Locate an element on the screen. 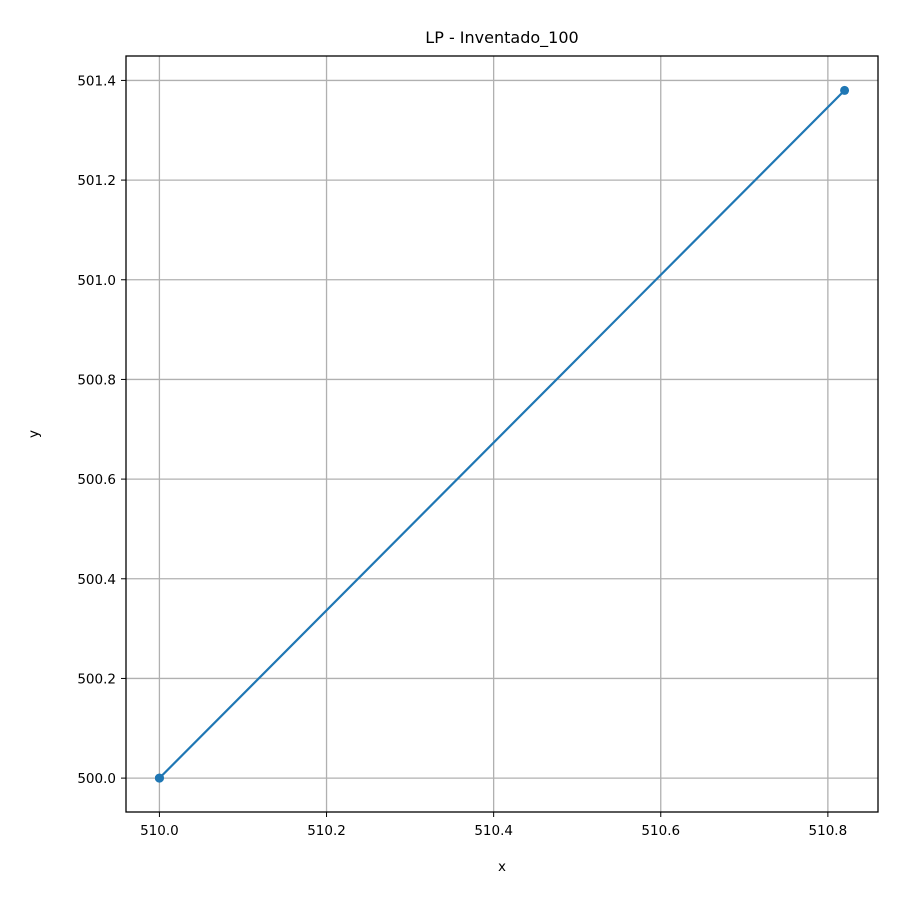 This screenshot has height=900, width=900. y-tick-label: 500.0 is located at coordinates (96, 779).